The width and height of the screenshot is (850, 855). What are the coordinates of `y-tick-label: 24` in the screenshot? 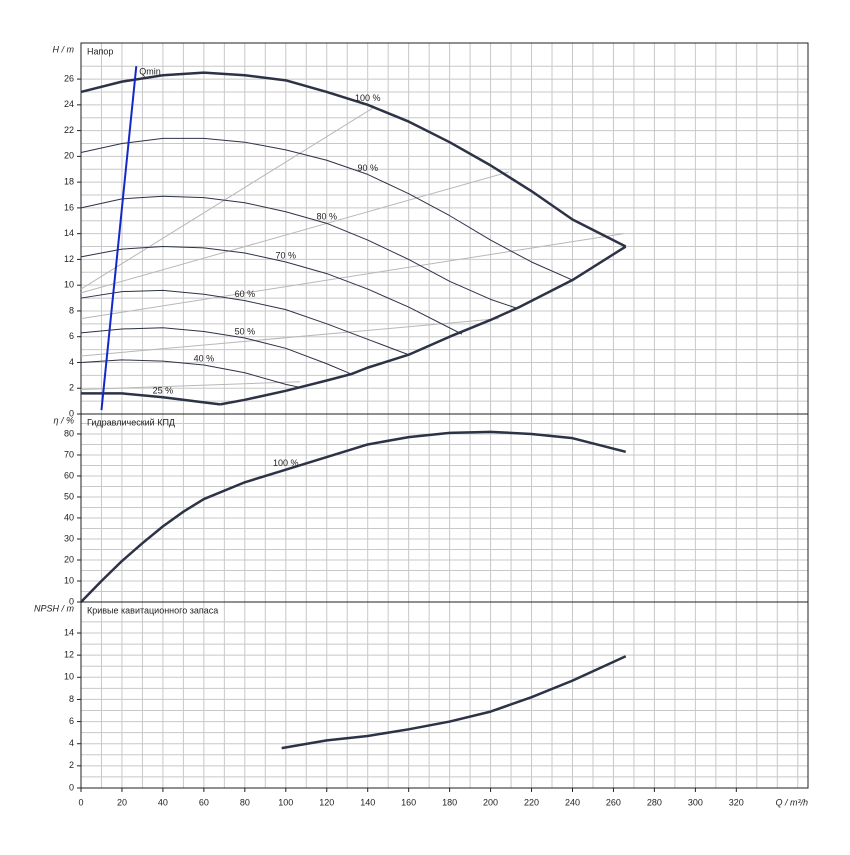 It's located at (69, 104).